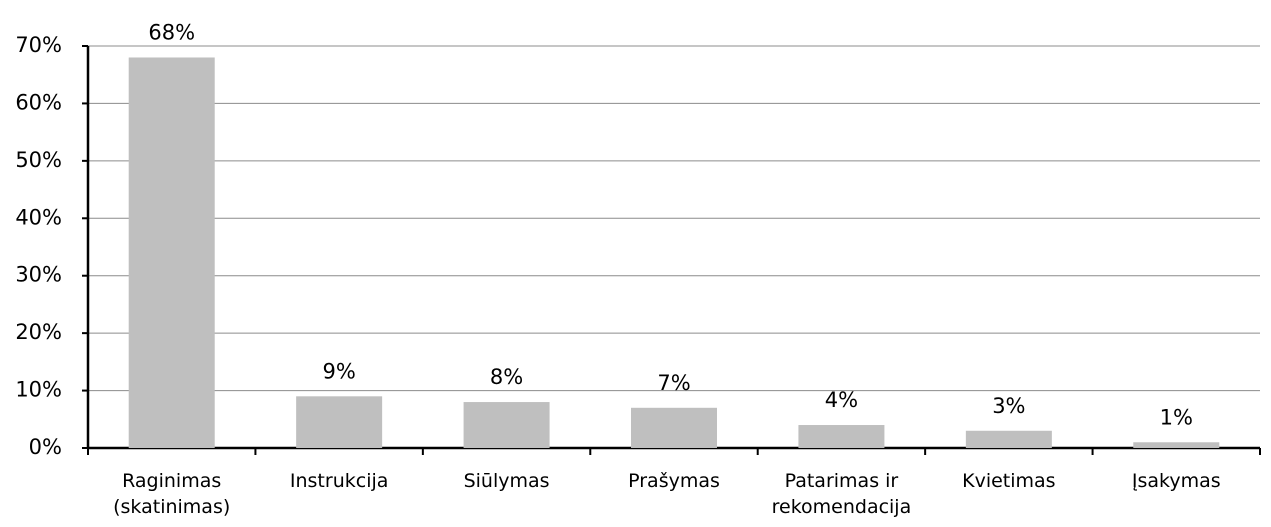 This screenshot has height=527, width=1271. Describe the element at coordinates (1176, 481) in the screenshot. I see `x-tick-label: Įsakymas` at that location.